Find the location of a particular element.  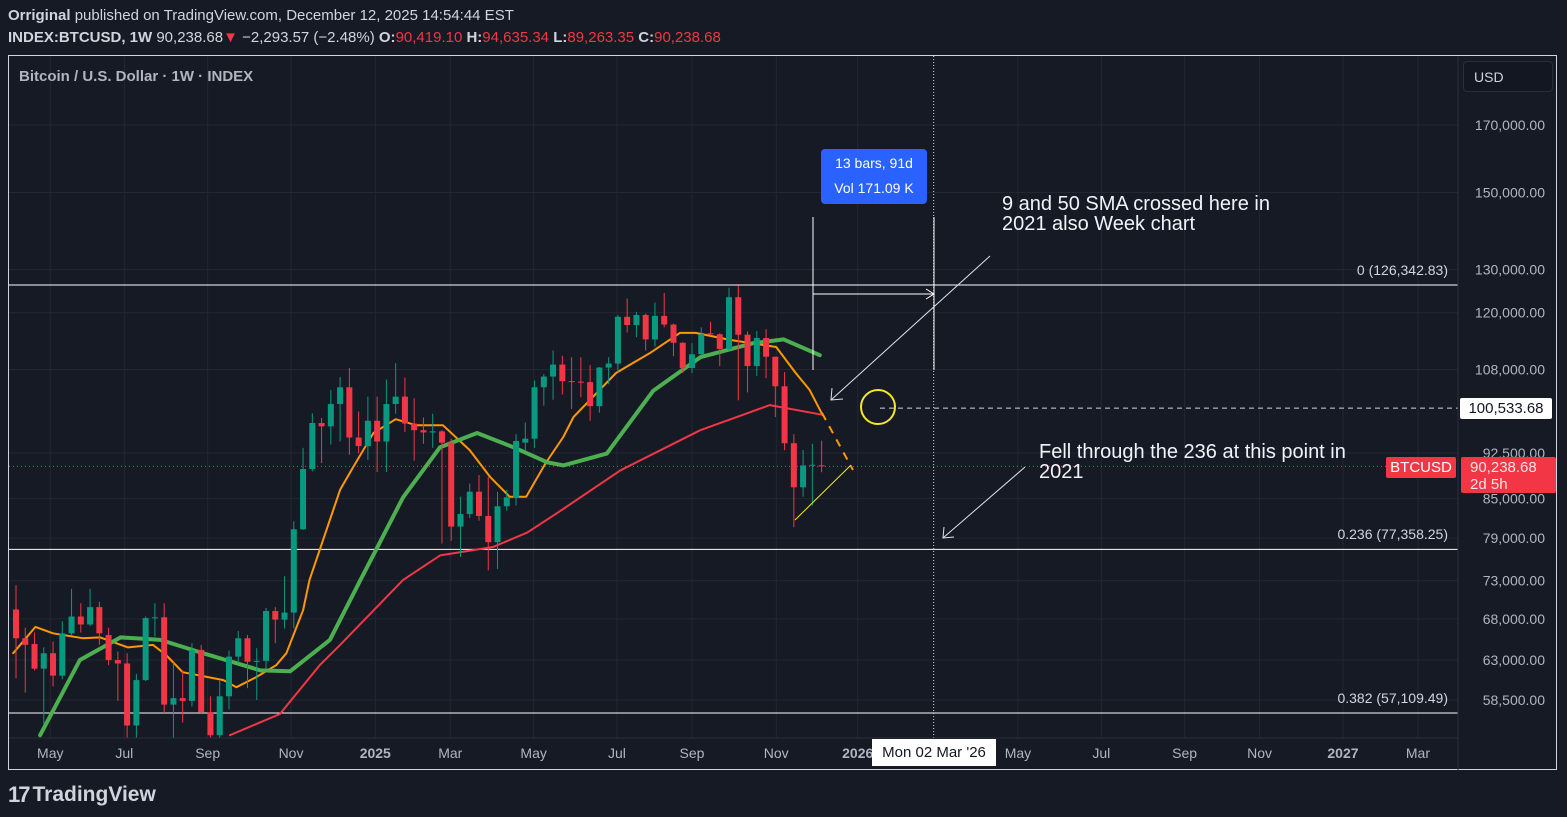

logo-text: TradingView is located at coordinates (94, 794).